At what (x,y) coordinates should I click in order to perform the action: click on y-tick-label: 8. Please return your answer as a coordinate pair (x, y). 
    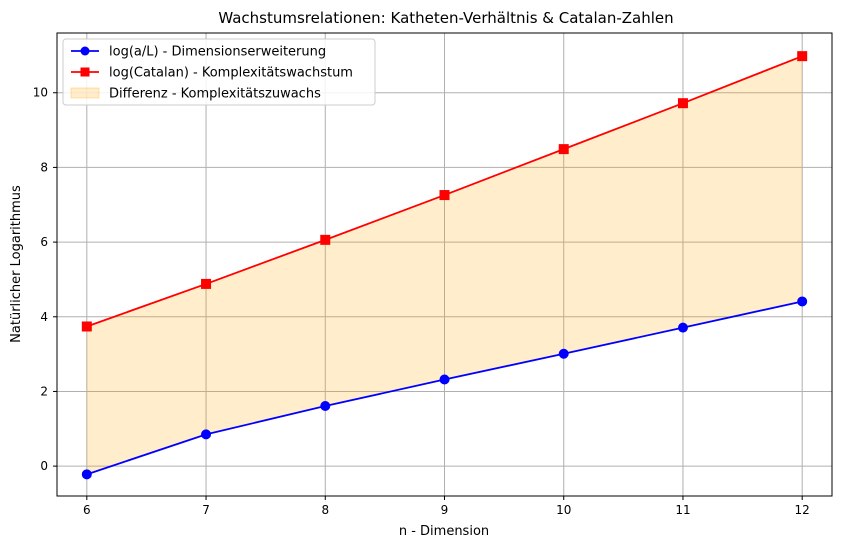
    Looking at the image, I should click on (44, 167).